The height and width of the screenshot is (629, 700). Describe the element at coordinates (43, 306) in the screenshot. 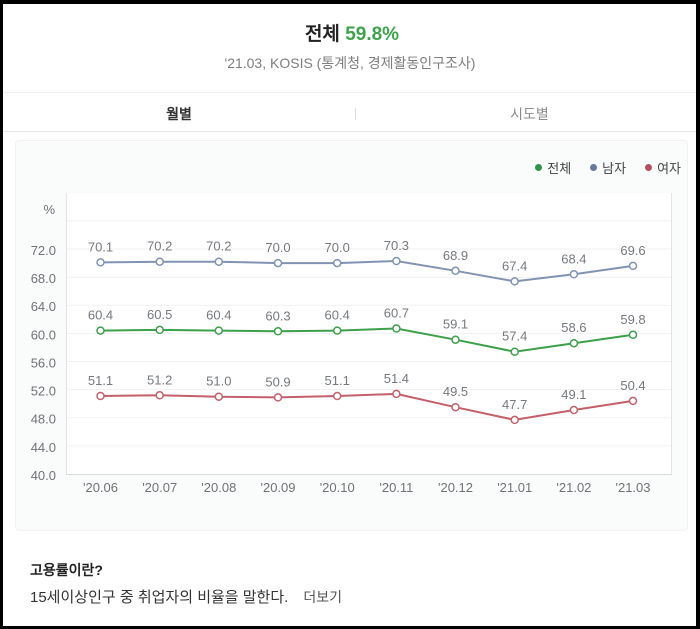

I see `svg-text: 64.0` at that location.